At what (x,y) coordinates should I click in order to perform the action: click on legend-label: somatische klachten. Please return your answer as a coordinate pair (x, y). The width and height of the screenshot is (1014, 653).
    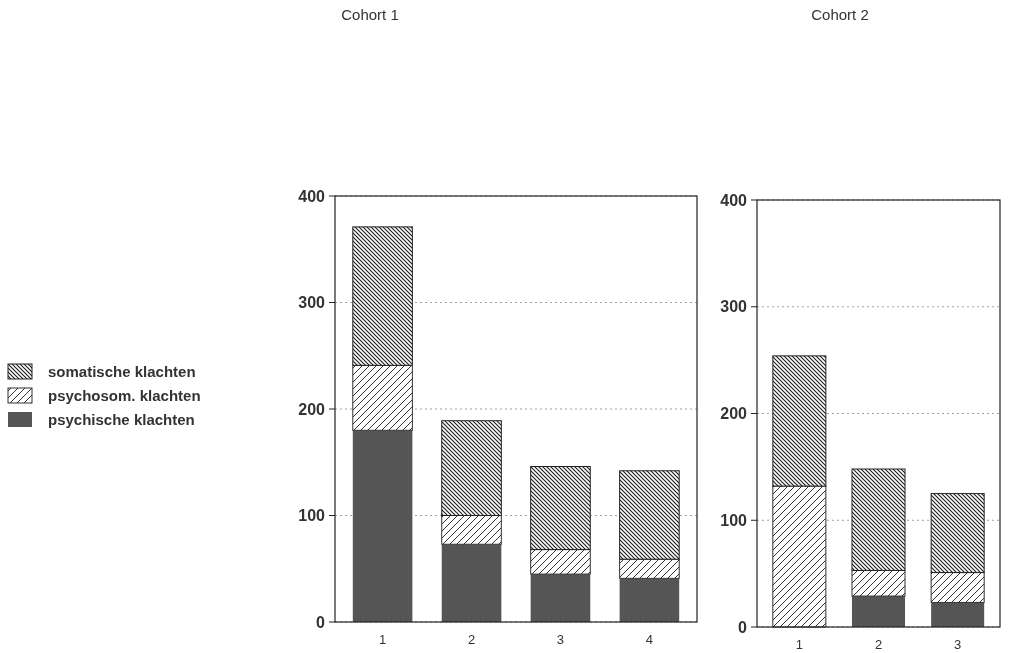
    Looking at the image, I should click on (122, 372).